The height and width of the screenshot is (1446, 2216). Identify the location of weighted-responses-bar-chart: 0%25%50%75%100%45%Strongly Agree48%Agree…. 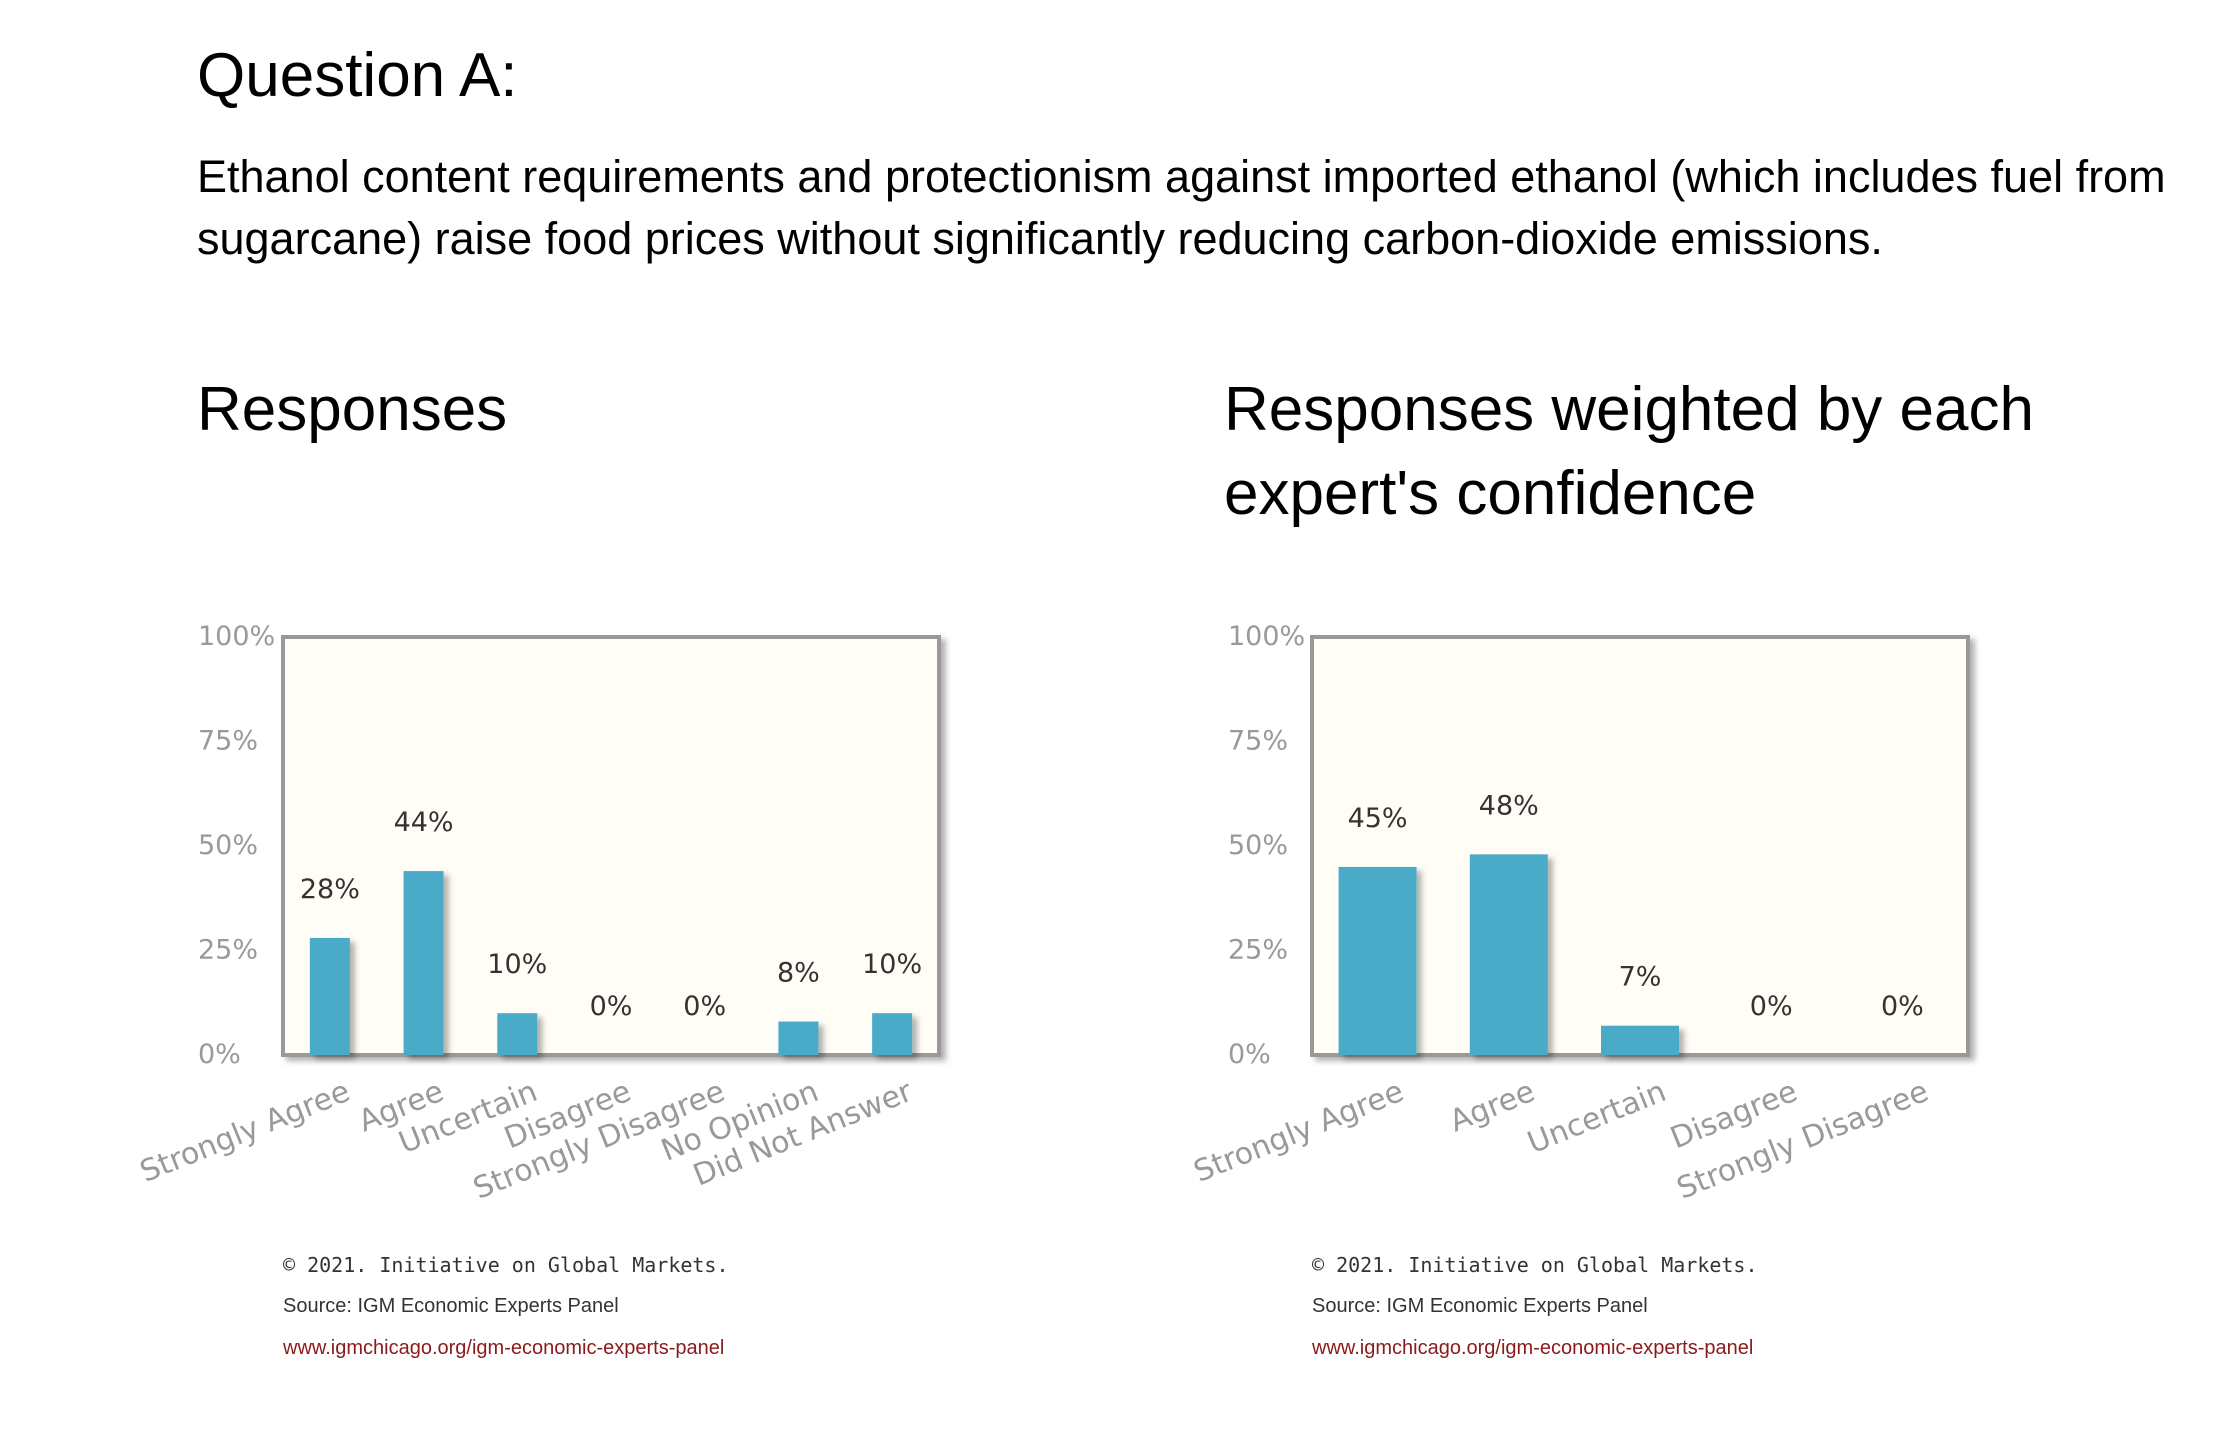
(1579, 914).